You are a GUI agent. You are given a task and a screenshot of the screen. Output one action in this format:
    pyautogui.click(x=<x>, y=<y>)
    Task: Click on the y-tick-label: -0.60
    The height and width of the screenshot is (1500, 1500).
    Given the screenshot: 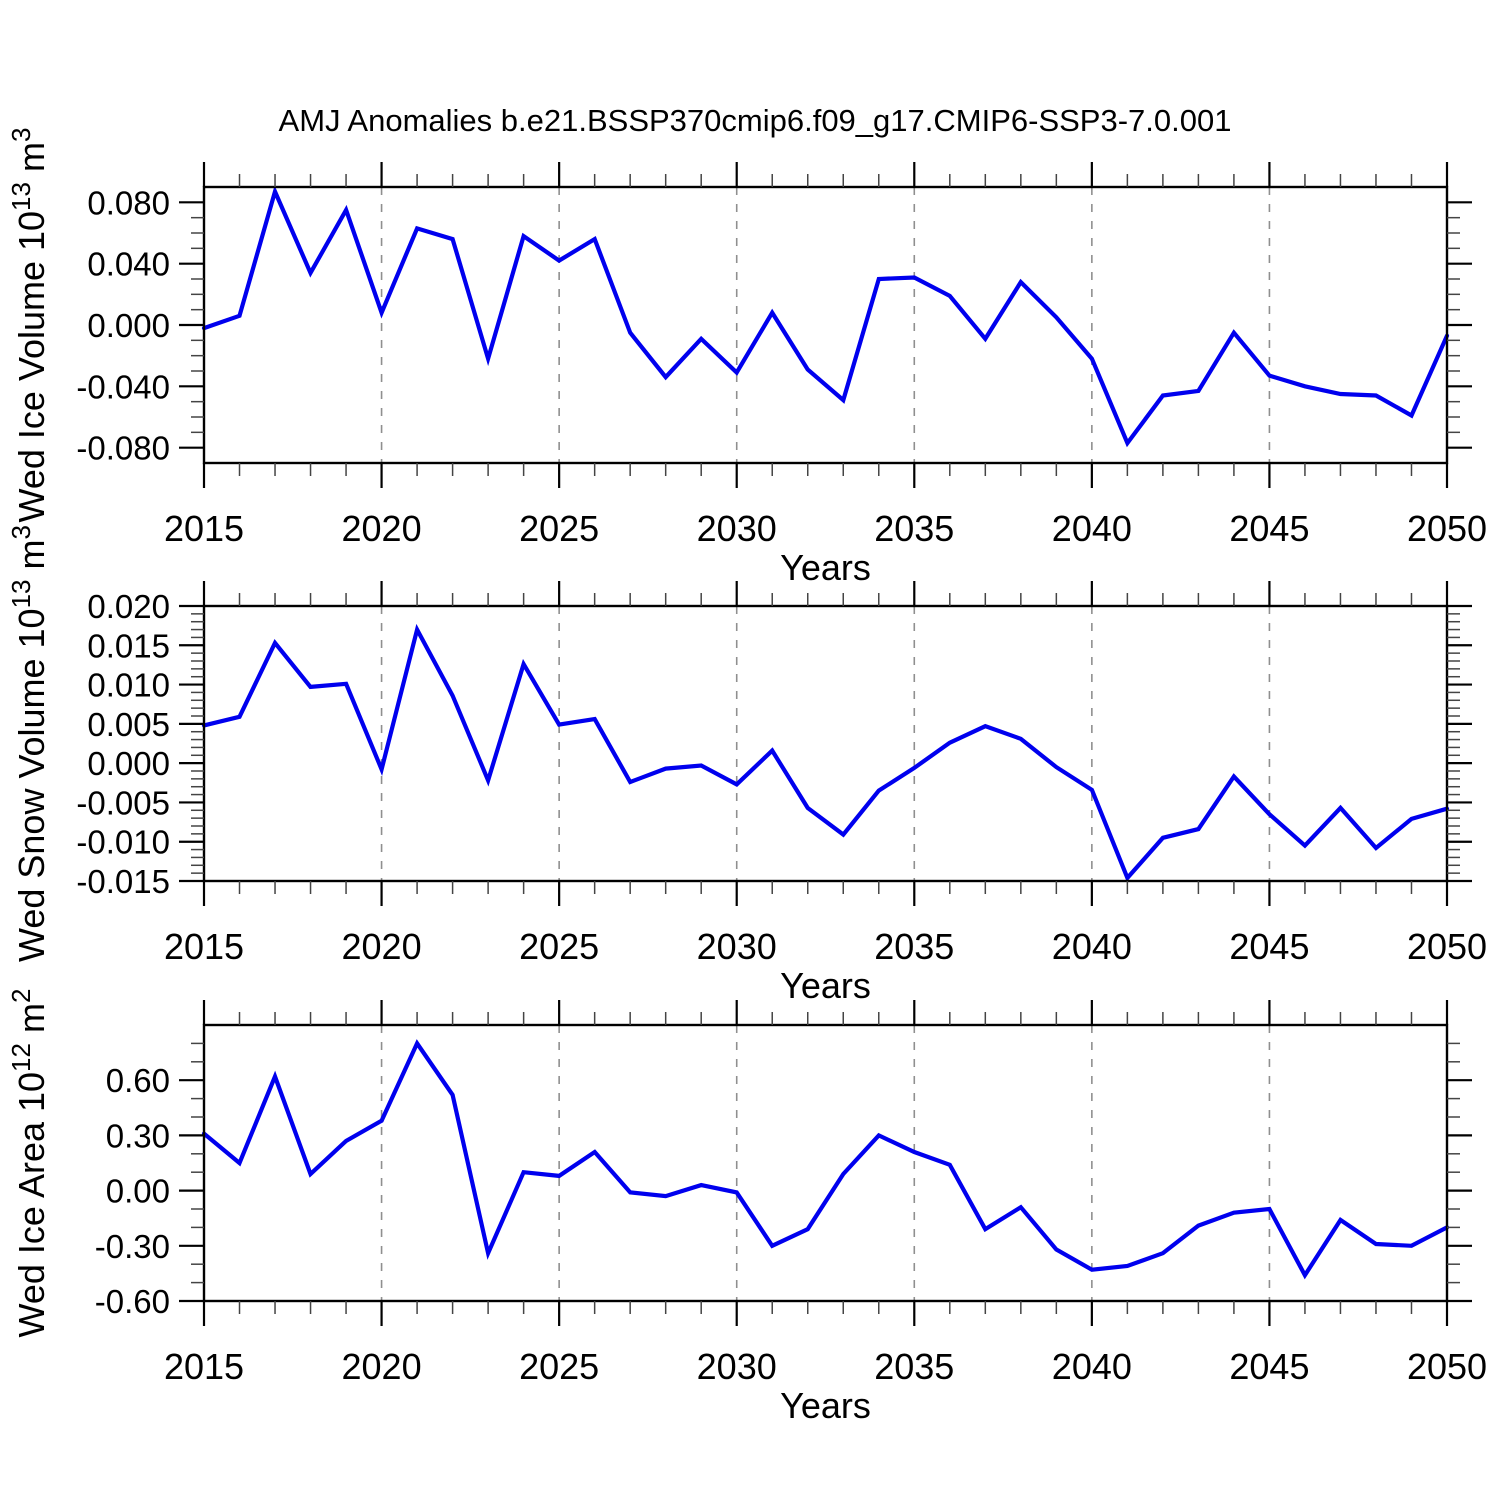 What is the action you would take?
    pyautogui.click(x=132, y=1301)
    